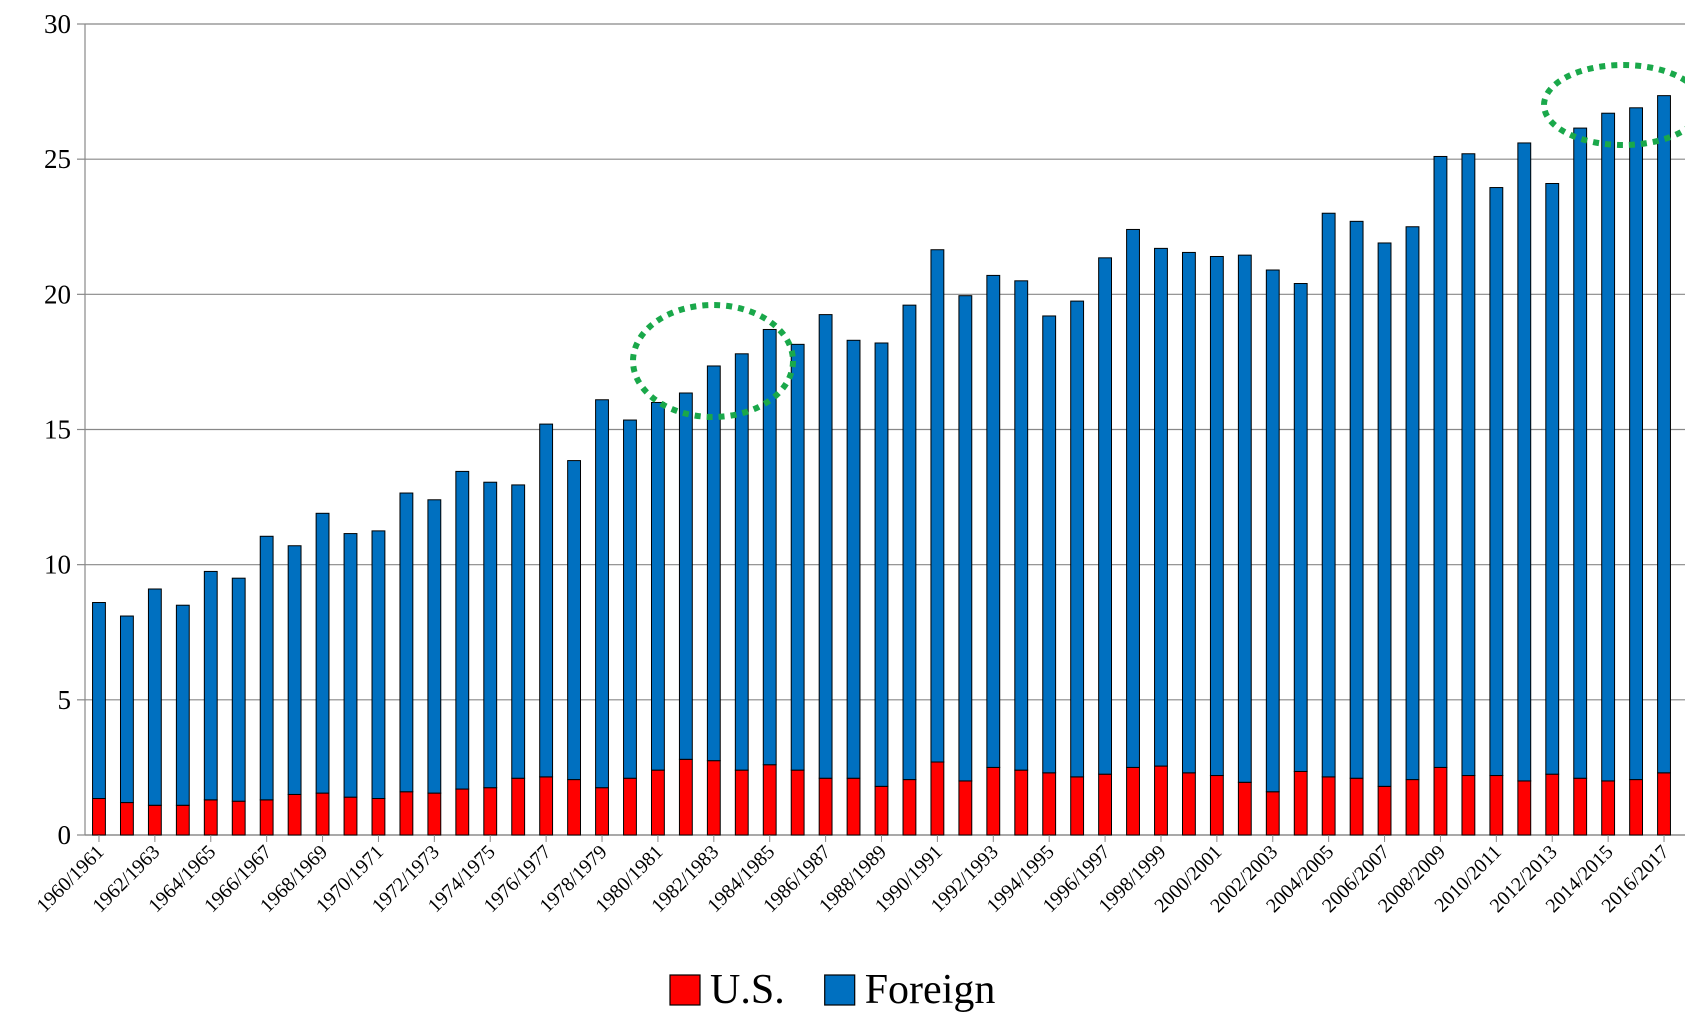  Describe the element at coordinates (713, 361) in the screenshot. I see `highlight-ellipse` at that location.